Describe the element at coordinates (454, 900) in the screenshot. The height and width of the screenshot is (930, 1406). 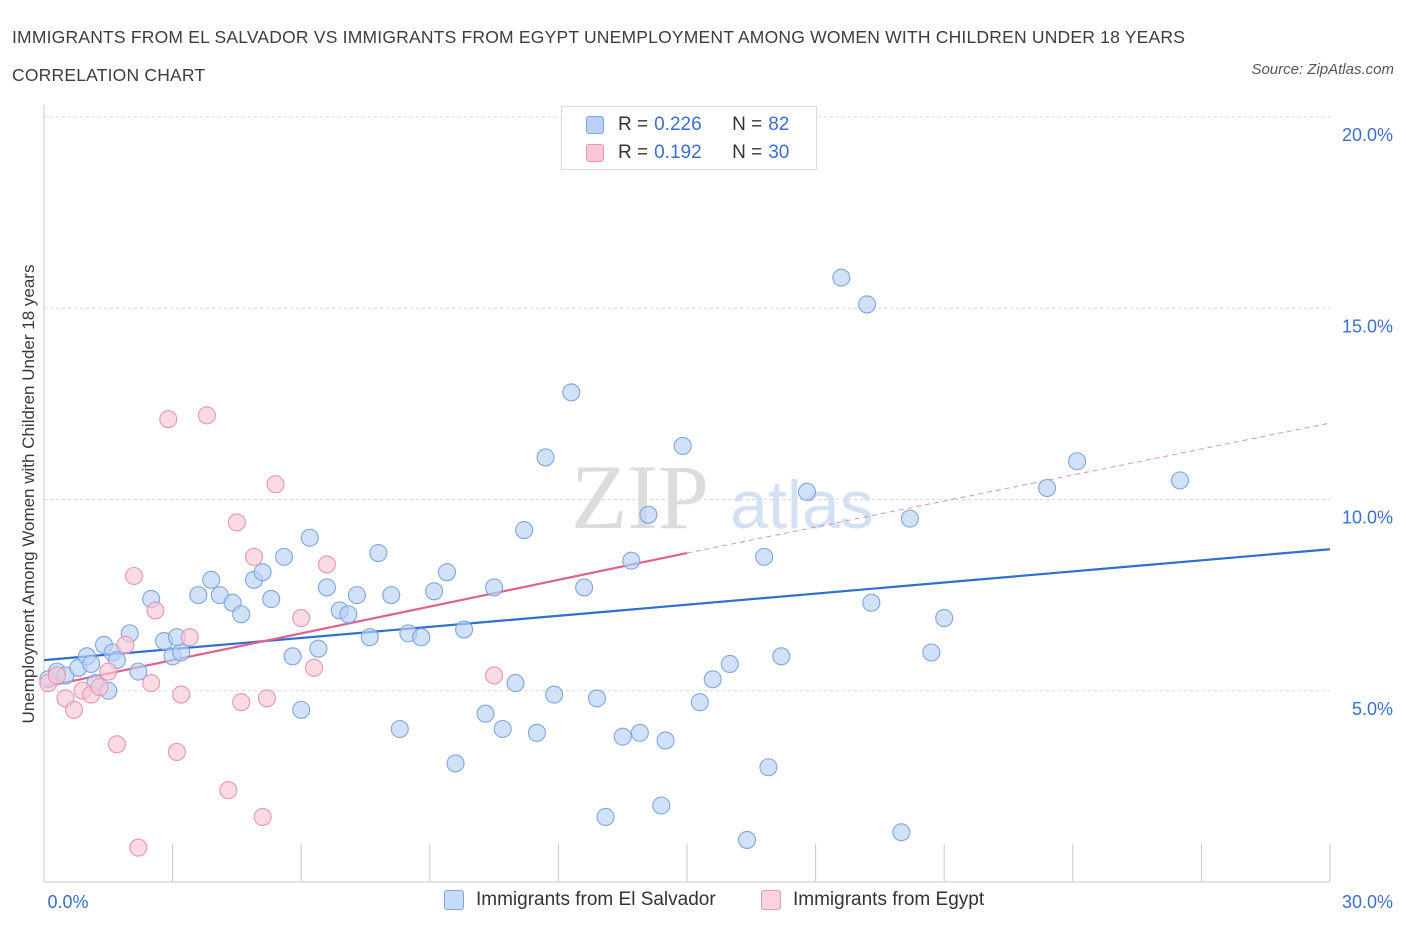
I see `series-swatch-blue` at that location.